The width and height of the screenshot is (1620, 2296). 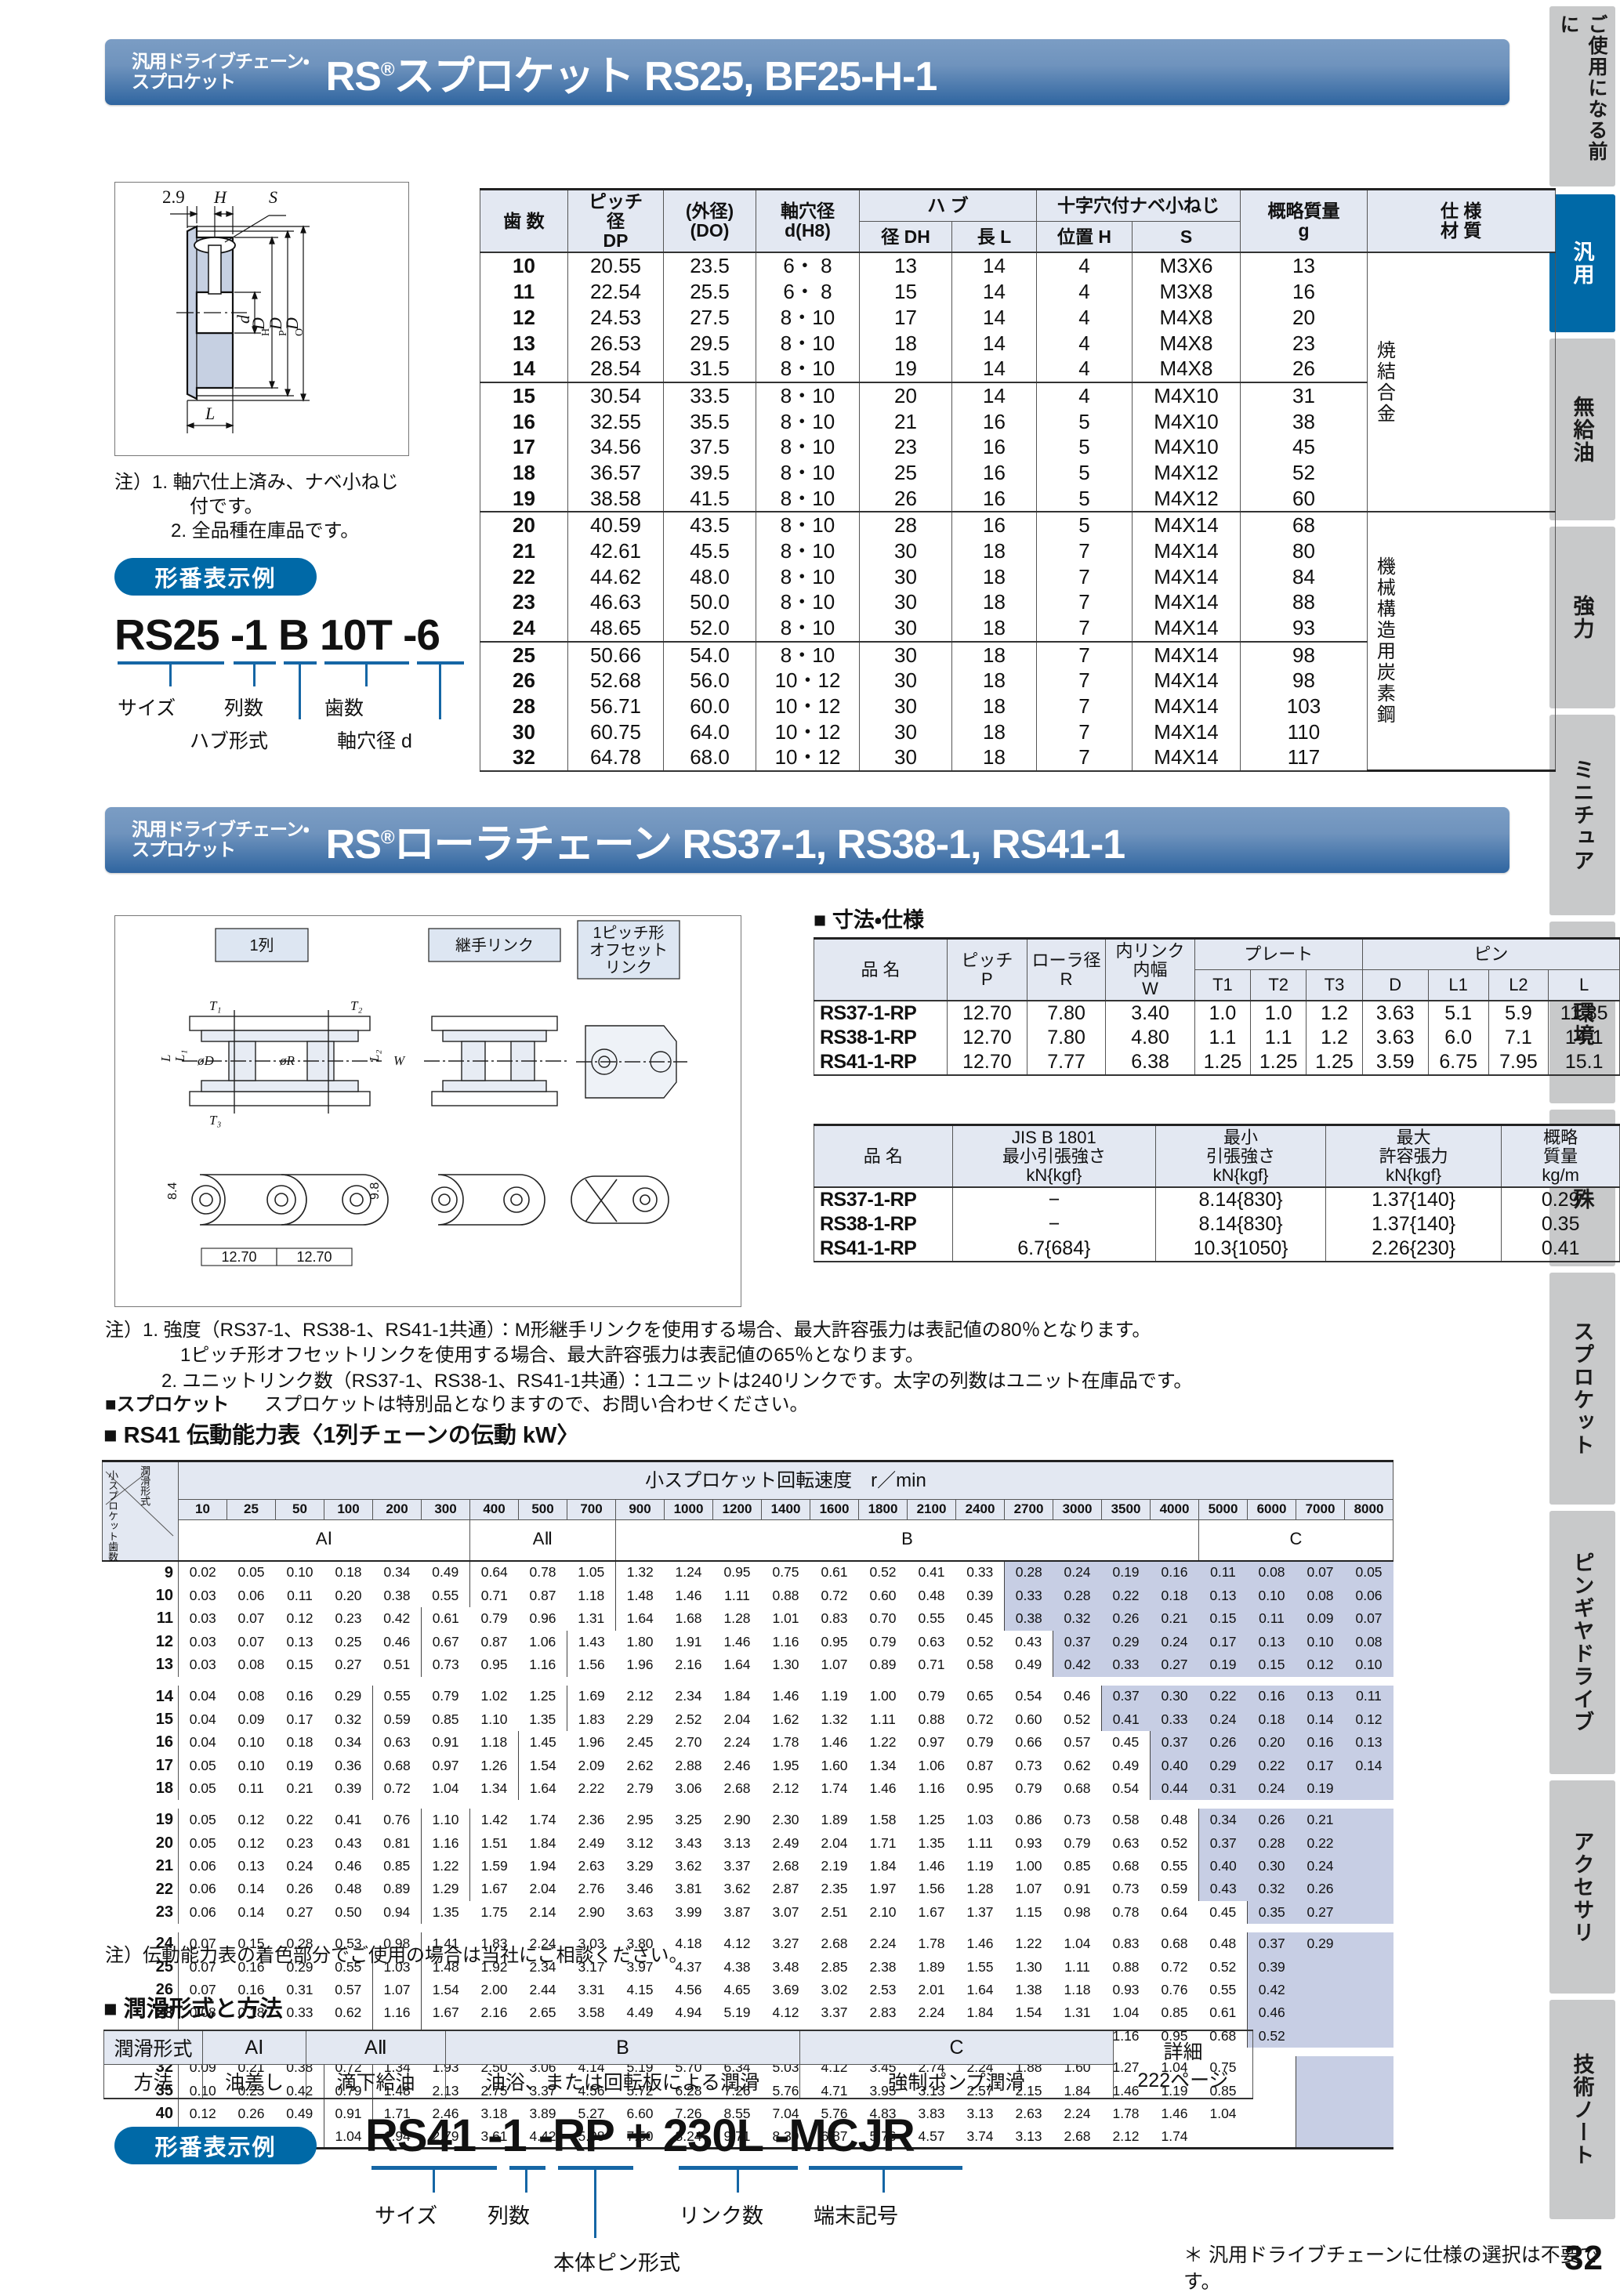 What do you see at coordinates (808, 681) in the screenshot?
I see `cell-d: 10・12` at bounding box center [808, 681].